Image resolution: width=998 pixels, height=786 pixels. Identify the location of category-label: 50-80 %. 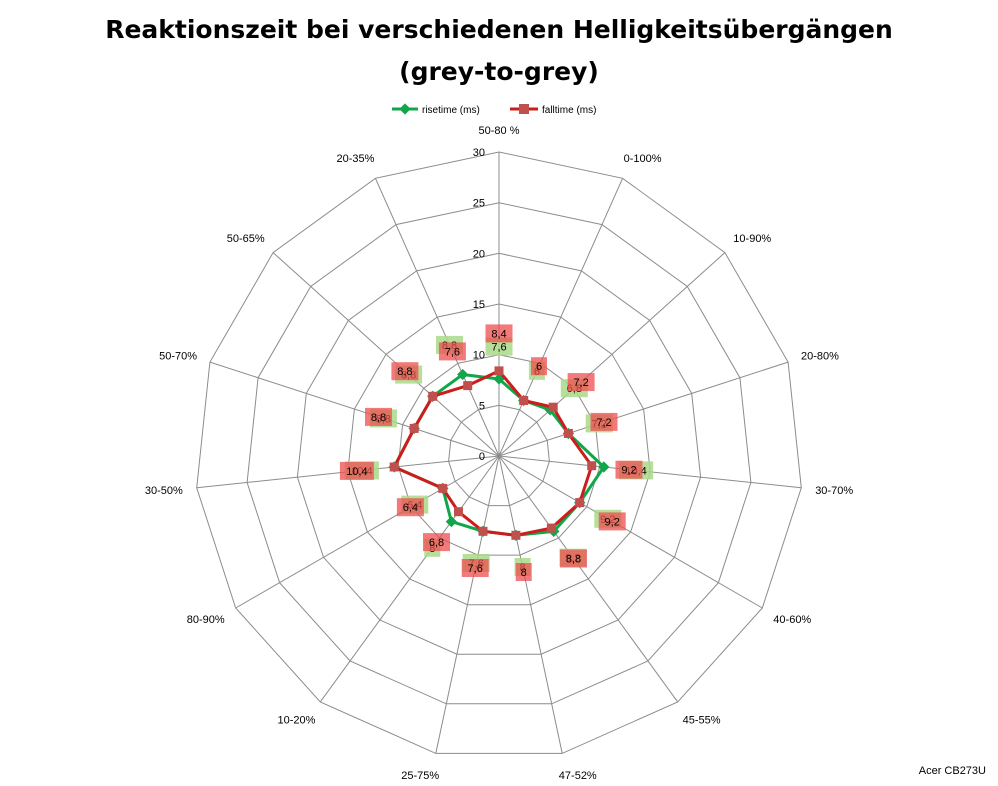
(499, 131).